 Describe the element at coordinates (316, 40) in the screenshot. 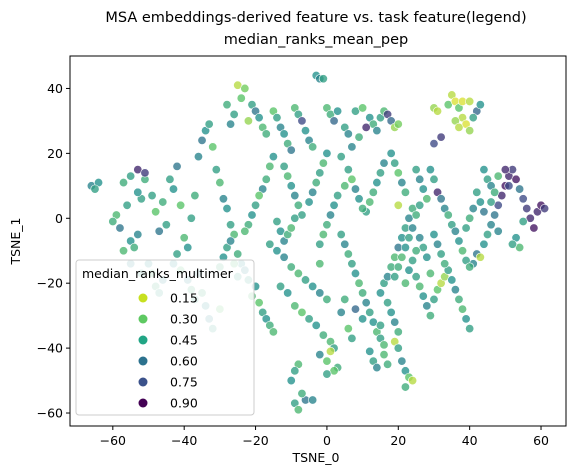

I see `chart-subtitle: median_ranks_mean_pep` at that location.